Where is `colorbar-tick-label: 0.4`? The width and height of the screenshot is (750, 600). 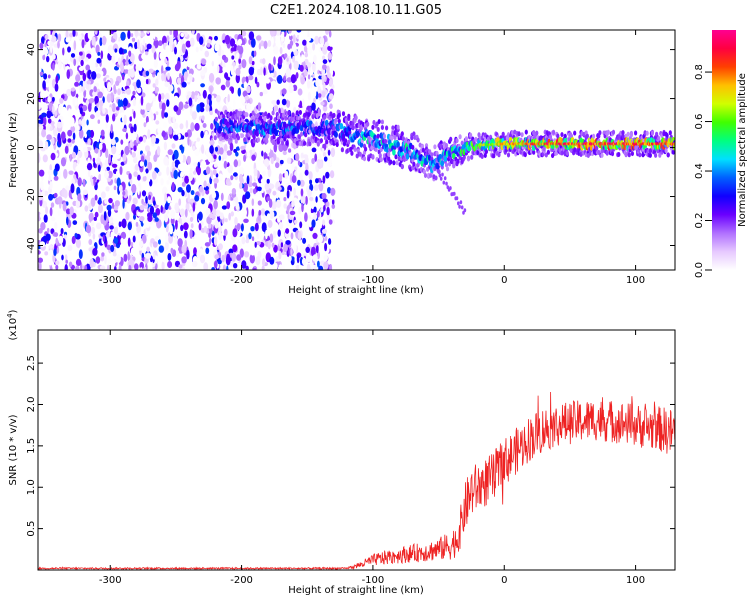 colorbar-tick-label: 0.4 is located at coordinates (699, 171).